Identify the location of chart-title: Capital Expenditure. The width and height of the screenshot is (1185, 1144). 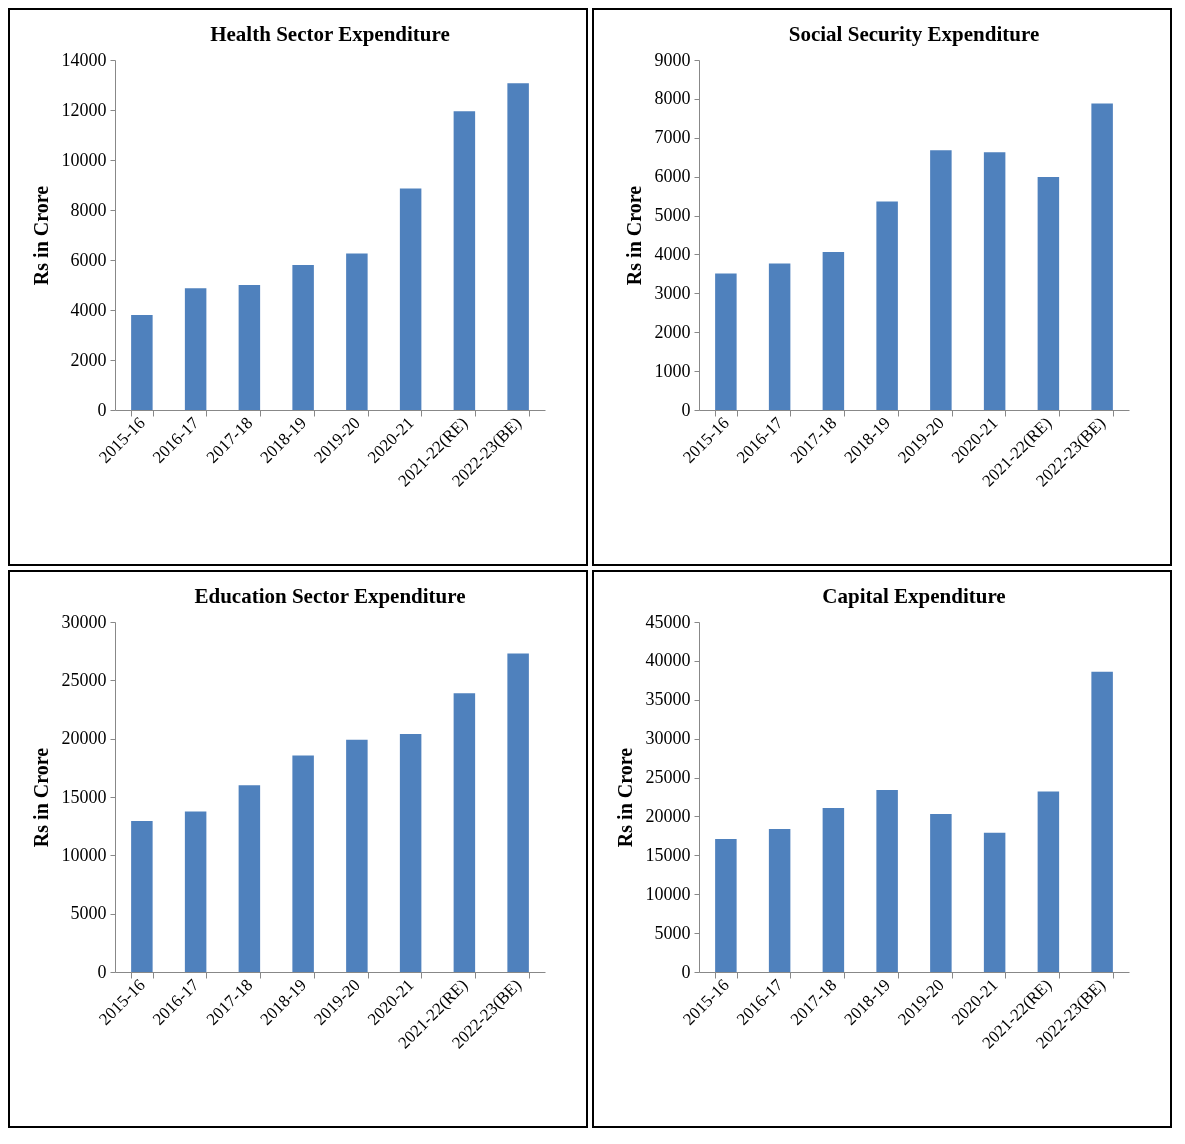
(914, 596).